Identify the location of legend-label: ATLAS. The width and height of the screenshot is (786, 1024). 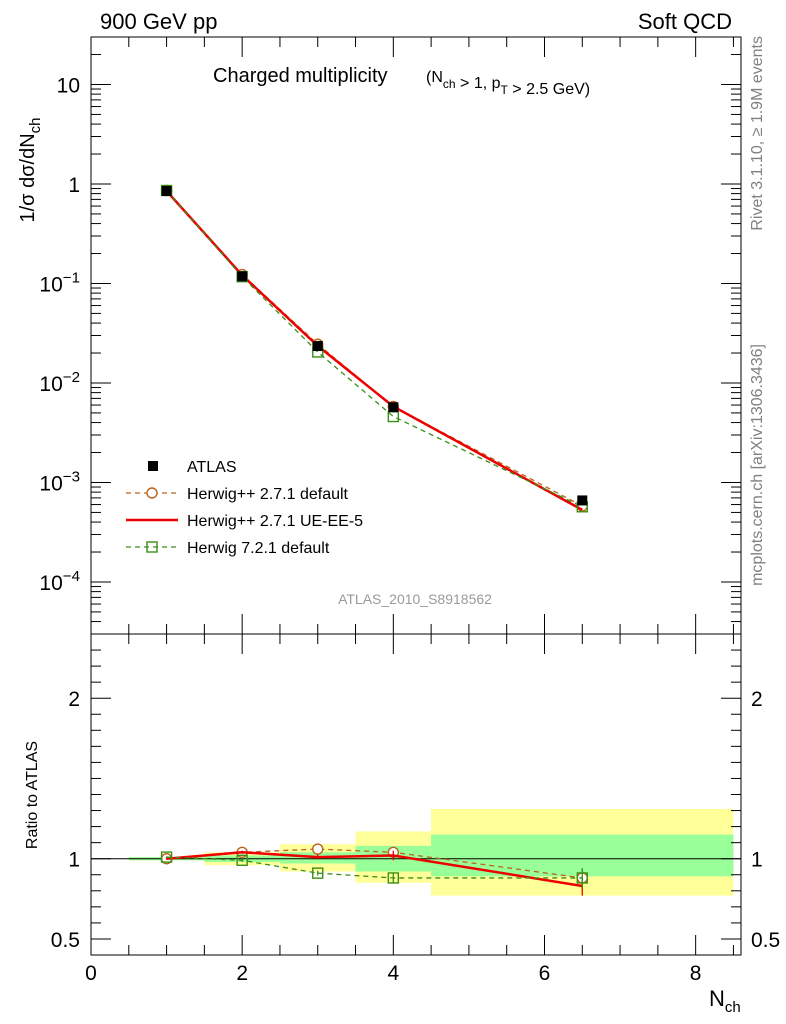
(212, 467).